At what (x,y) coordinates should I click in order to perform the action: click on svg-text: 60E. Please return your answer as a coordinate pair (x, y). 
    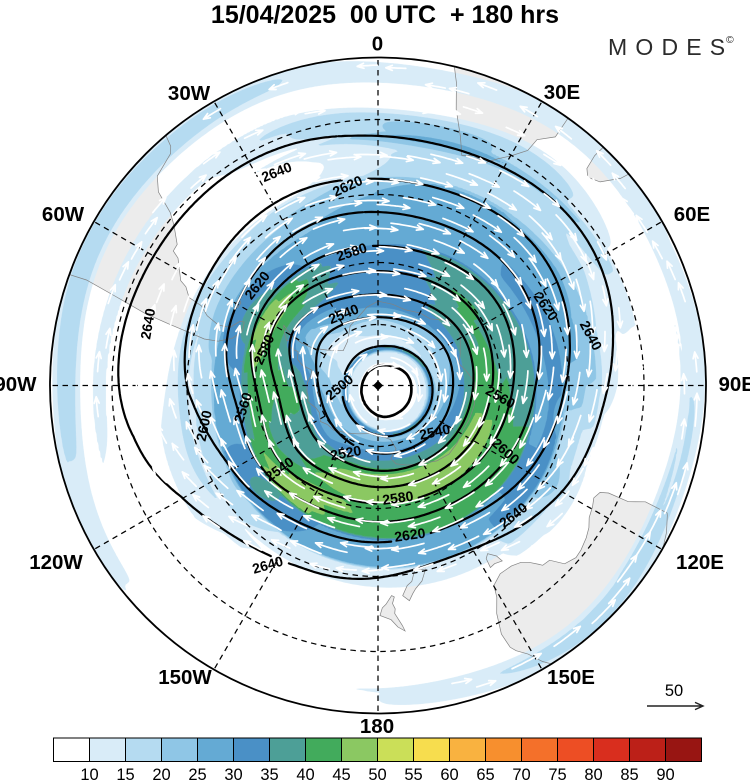
    Looking at the image, I should click on (692, 214).